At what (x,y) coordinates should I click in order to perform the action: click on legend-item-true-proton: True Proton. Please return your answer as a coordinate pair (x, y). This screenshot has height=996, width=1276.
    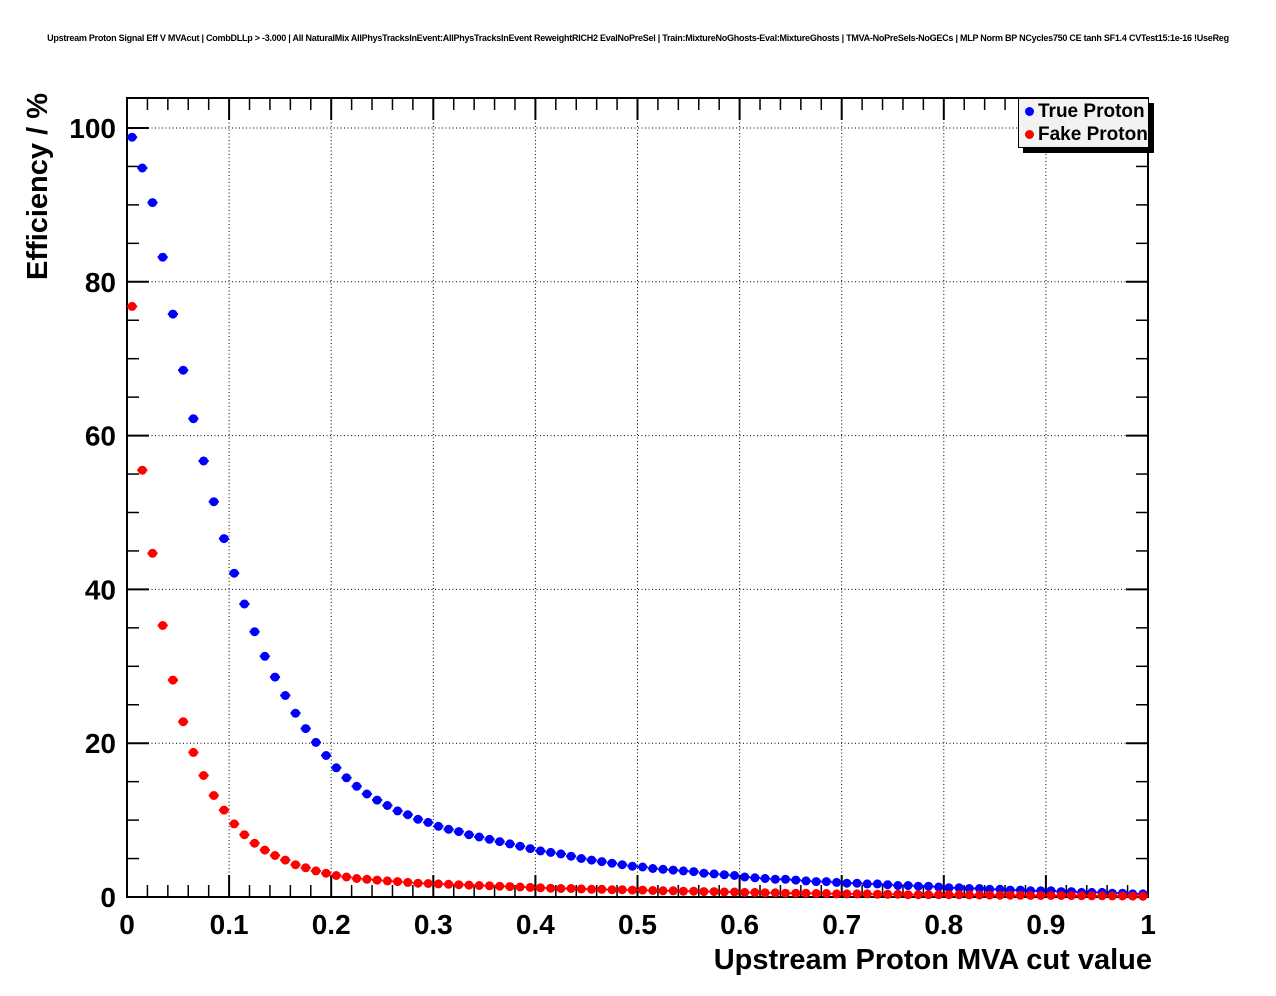
    Looking at the image, I should click on (1086, 111).